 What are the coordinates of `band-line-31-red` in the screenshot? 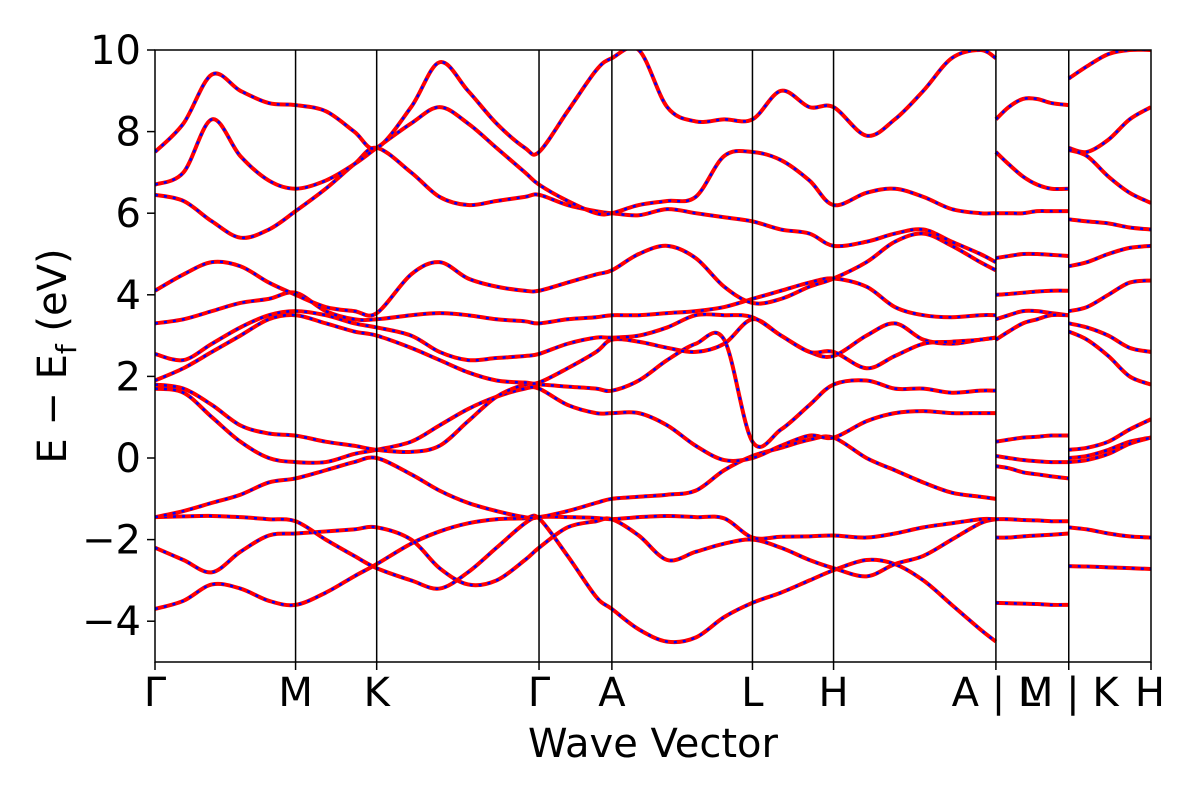 It's located at (1109, 296).